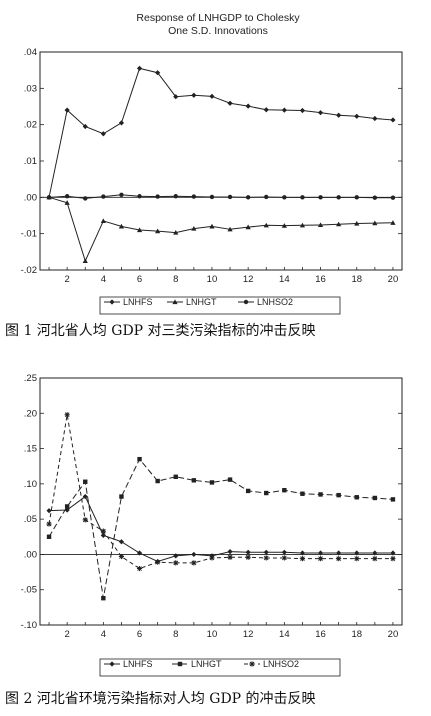 The width and height of the screenshot is (431, 716). I want to click on series-line-lnhso2, so click(221, 196).